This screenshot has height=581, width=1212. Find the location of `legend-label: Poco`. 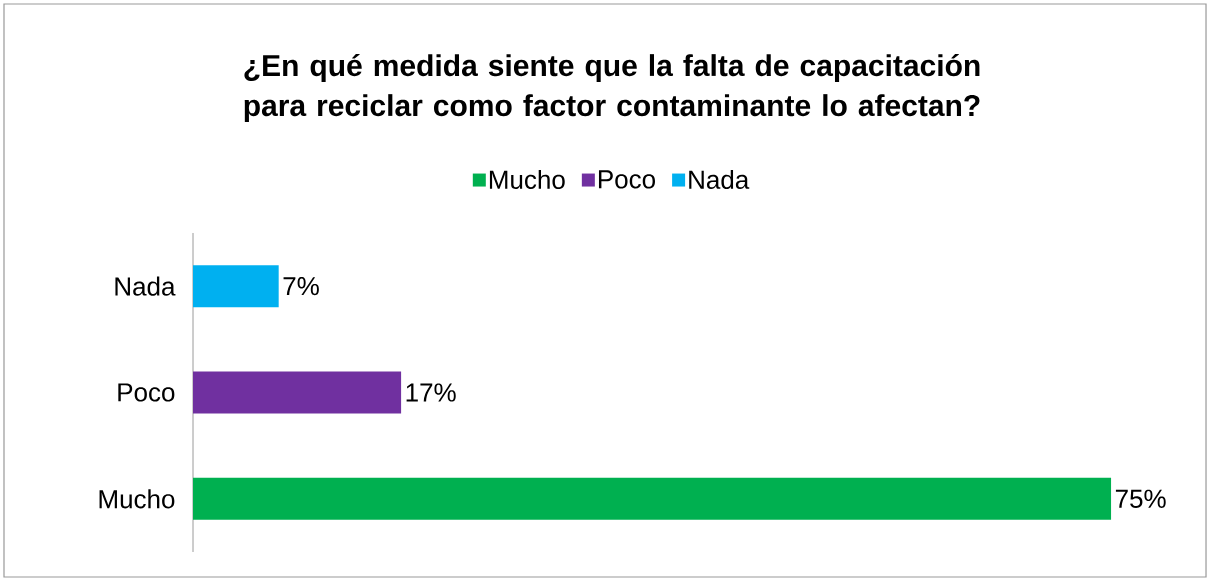

legend-label: Poco is located at coordinates (626, 179).